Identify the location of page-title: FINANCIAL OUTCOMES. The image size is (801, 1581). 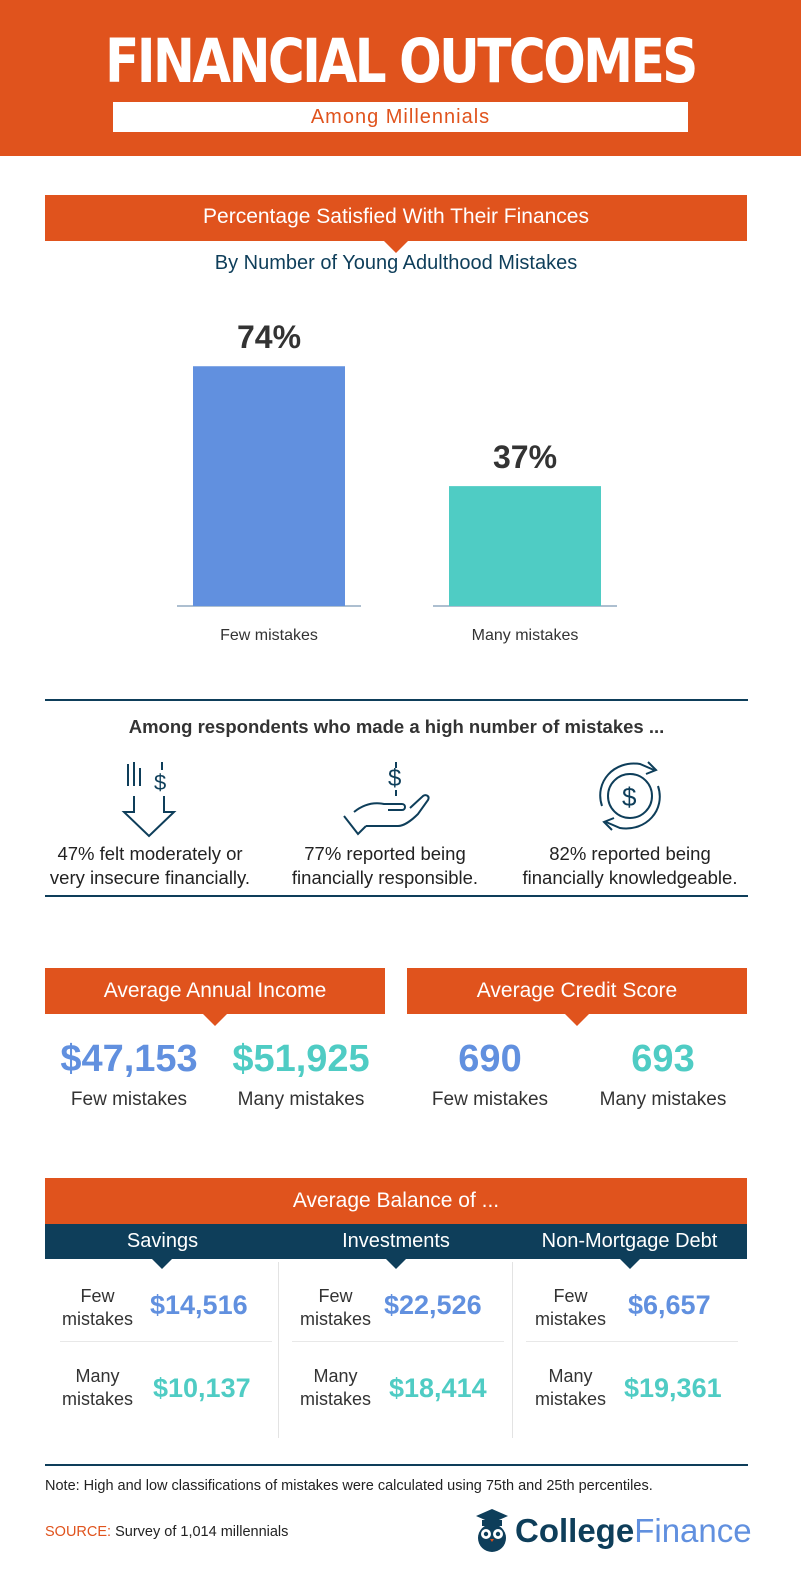
(401, 61).